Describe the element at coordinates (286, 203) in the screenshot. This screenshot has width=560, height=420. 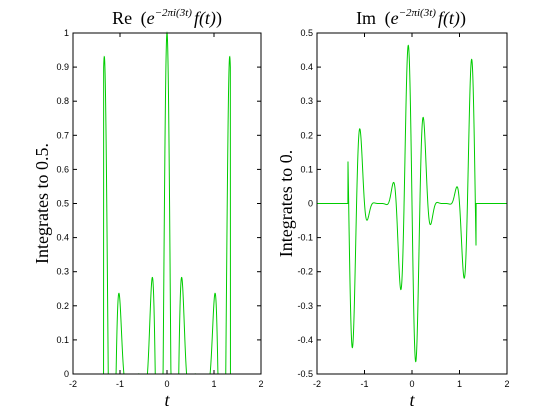
I see `right-y-axis-label: Integrates to 0.` at that location.